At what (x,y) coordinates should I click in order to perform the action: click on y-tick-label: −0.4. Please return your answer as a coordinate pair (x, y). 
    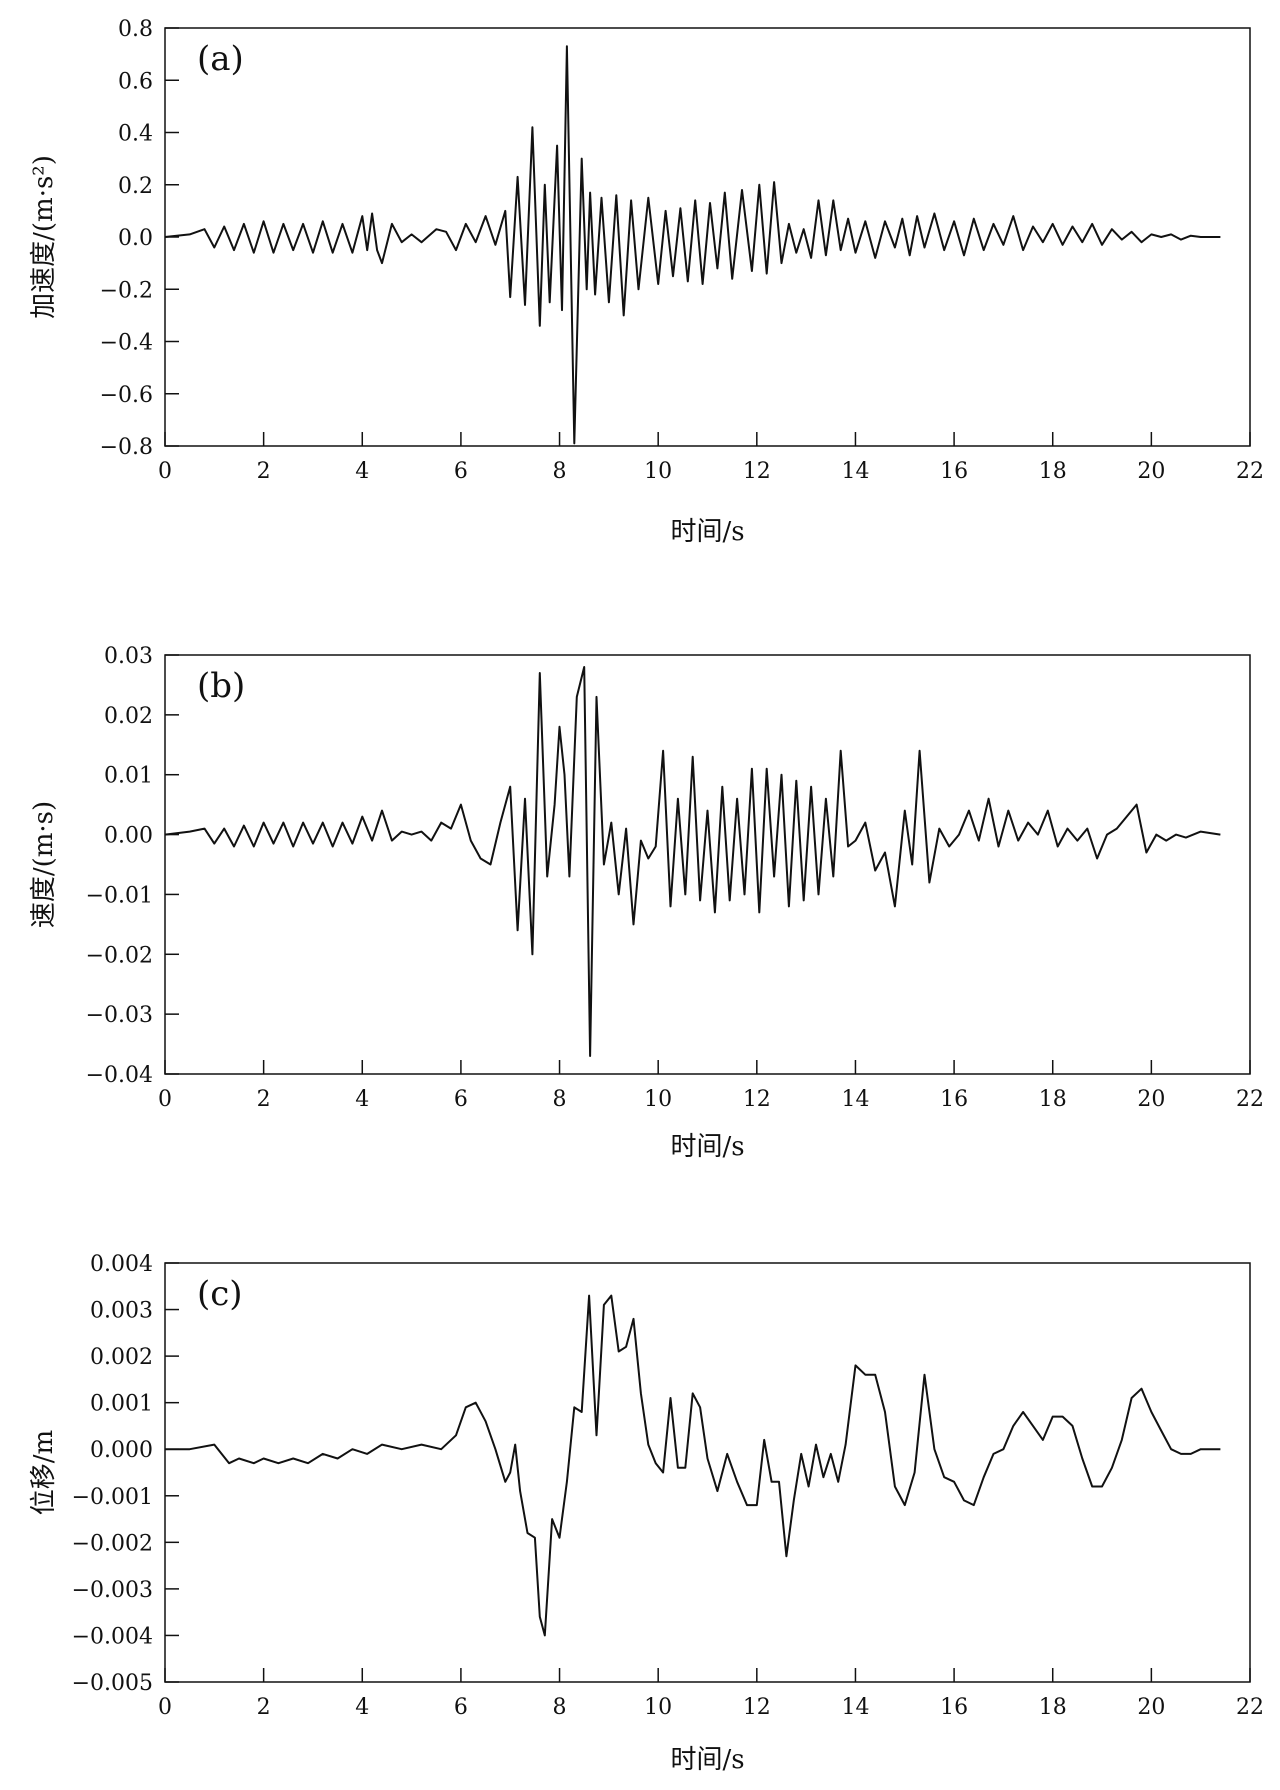
    Looking at the image, I should click on (126, 343).